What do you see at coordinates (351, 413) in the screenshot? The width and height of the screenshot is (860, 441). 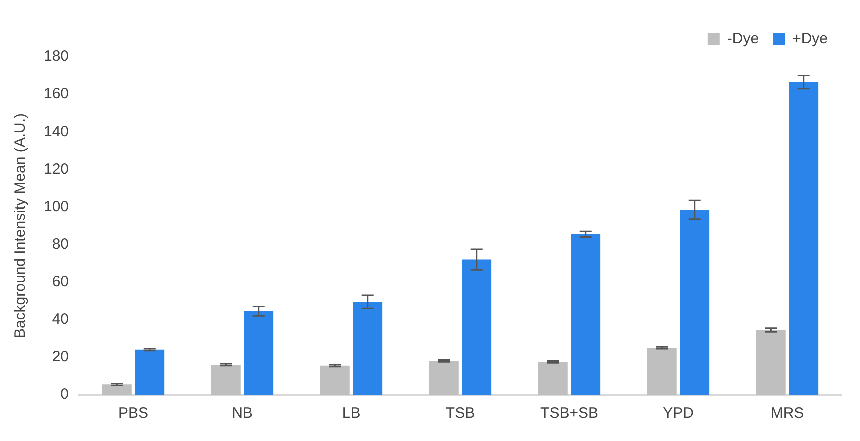 I see `x-tick-label: LB` at bounding box center [351, 413].